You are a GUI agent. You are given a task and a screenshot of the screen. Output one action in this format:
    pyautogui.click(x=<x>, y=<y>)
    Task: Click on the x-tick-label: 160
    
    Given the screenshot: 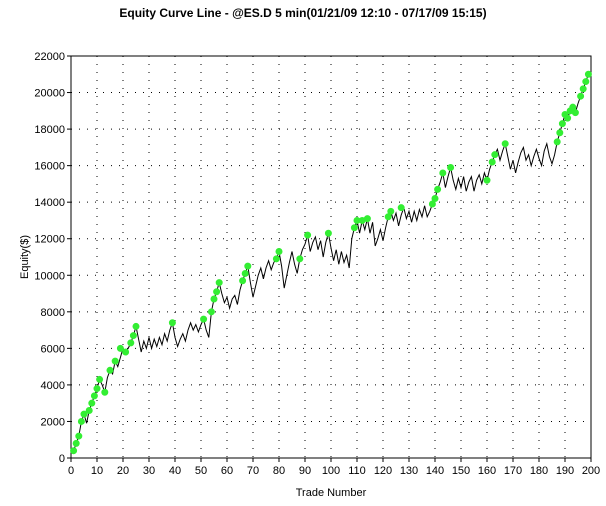 What is the action you would take?
    pyautogui.click(x=487, y=471)
    